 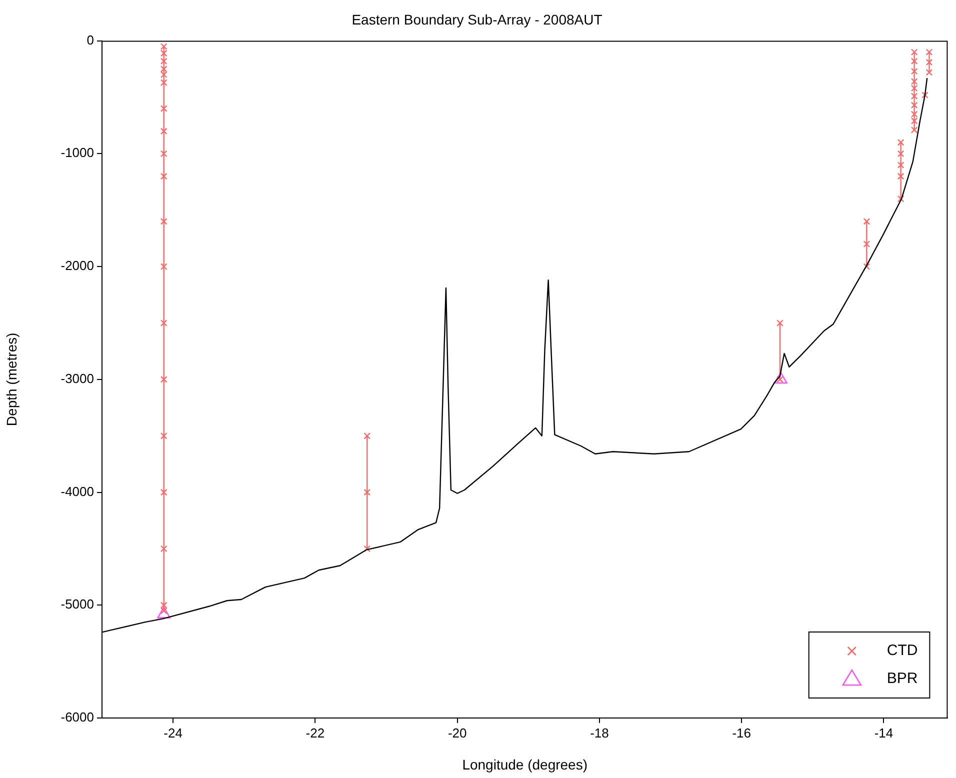 What do you see at coordinates (525, 764) in the screenshot?
I see `x-axis-title: Longitude (degrees)` at bounding box center [525, 764].